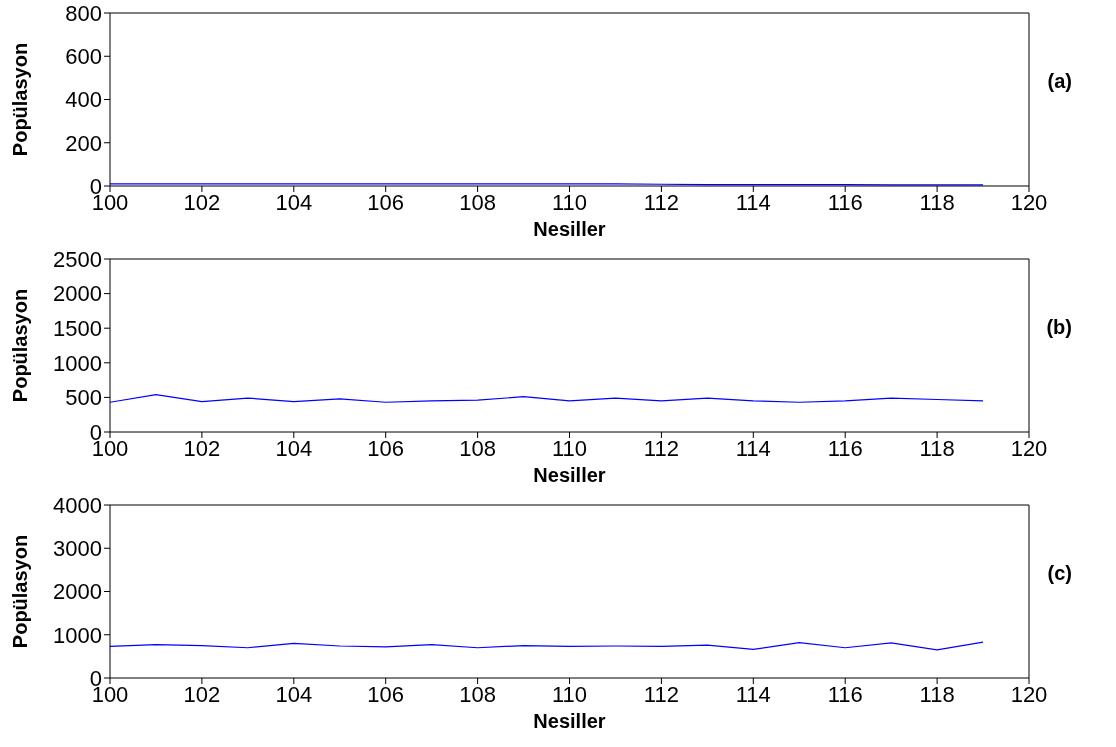 Image resolution: width=1116 pixels, height=747 pixels. I want to click on y-tick-label: 400, so click(83, 100).